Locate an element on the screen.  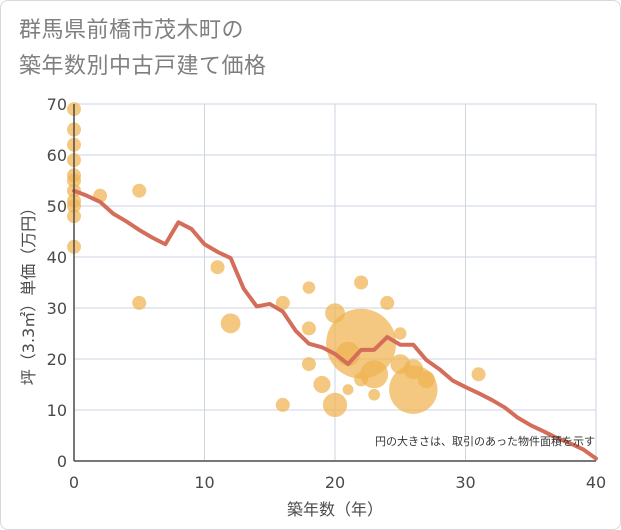
size-note: 円の大きさは、取引のあった物件面積を示す is located at coordinates (485, 441).